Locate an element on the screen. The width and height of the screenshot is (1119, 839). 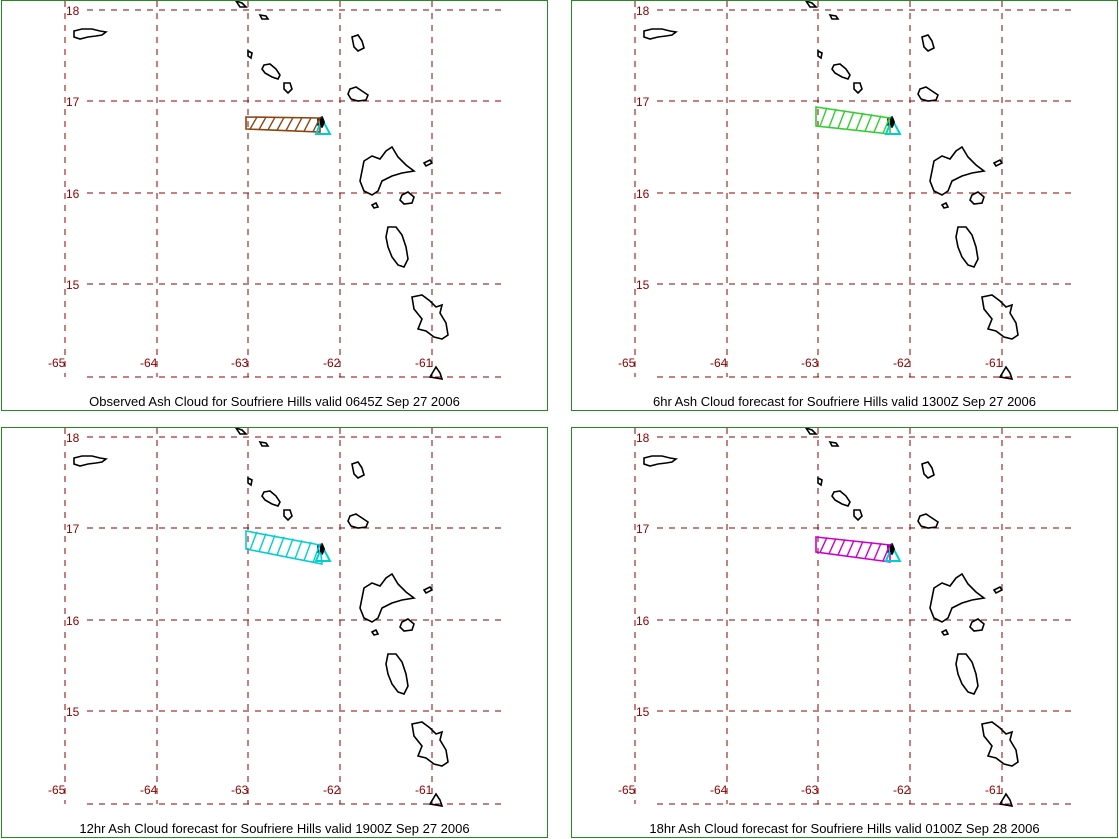
longitude-label: -62 is located at coordinates (902, 790).